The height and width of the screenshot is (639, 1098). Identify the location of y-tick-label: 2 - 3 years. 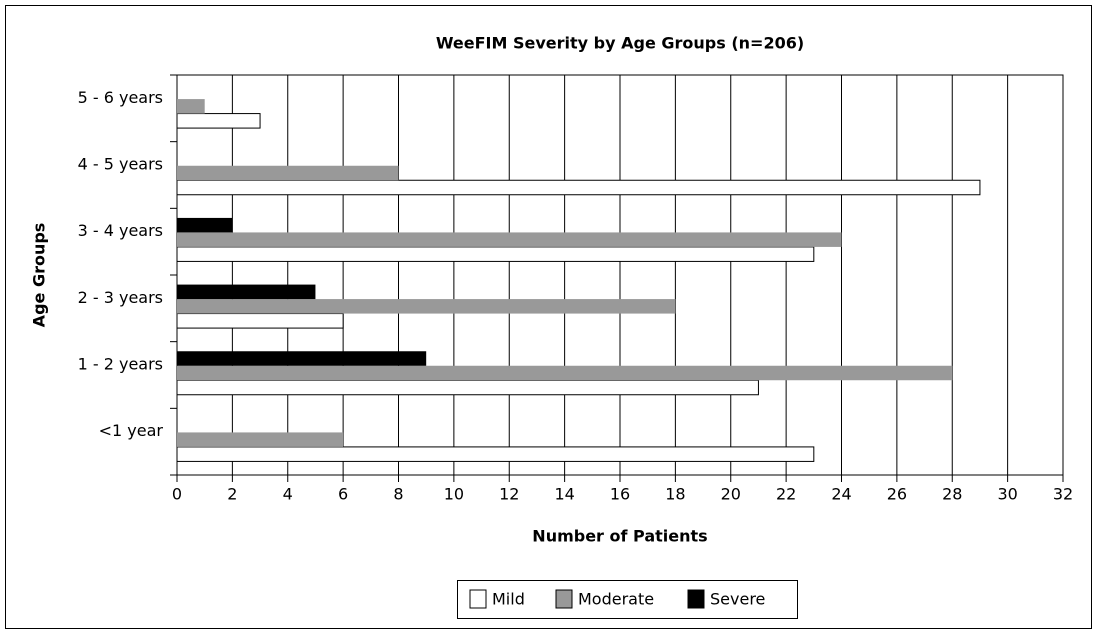
(120, 297).